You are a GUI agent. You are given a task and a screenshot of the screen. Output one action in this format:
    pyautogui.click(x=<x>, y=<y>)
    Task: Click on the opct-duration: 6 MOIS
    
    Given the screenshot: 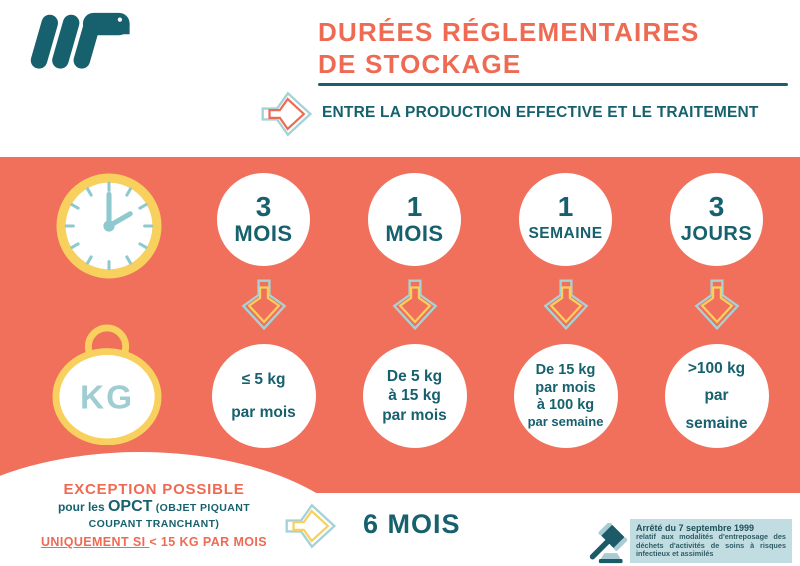 What is the action you would take?
    pyautogui.click(x=412, y=524)
    